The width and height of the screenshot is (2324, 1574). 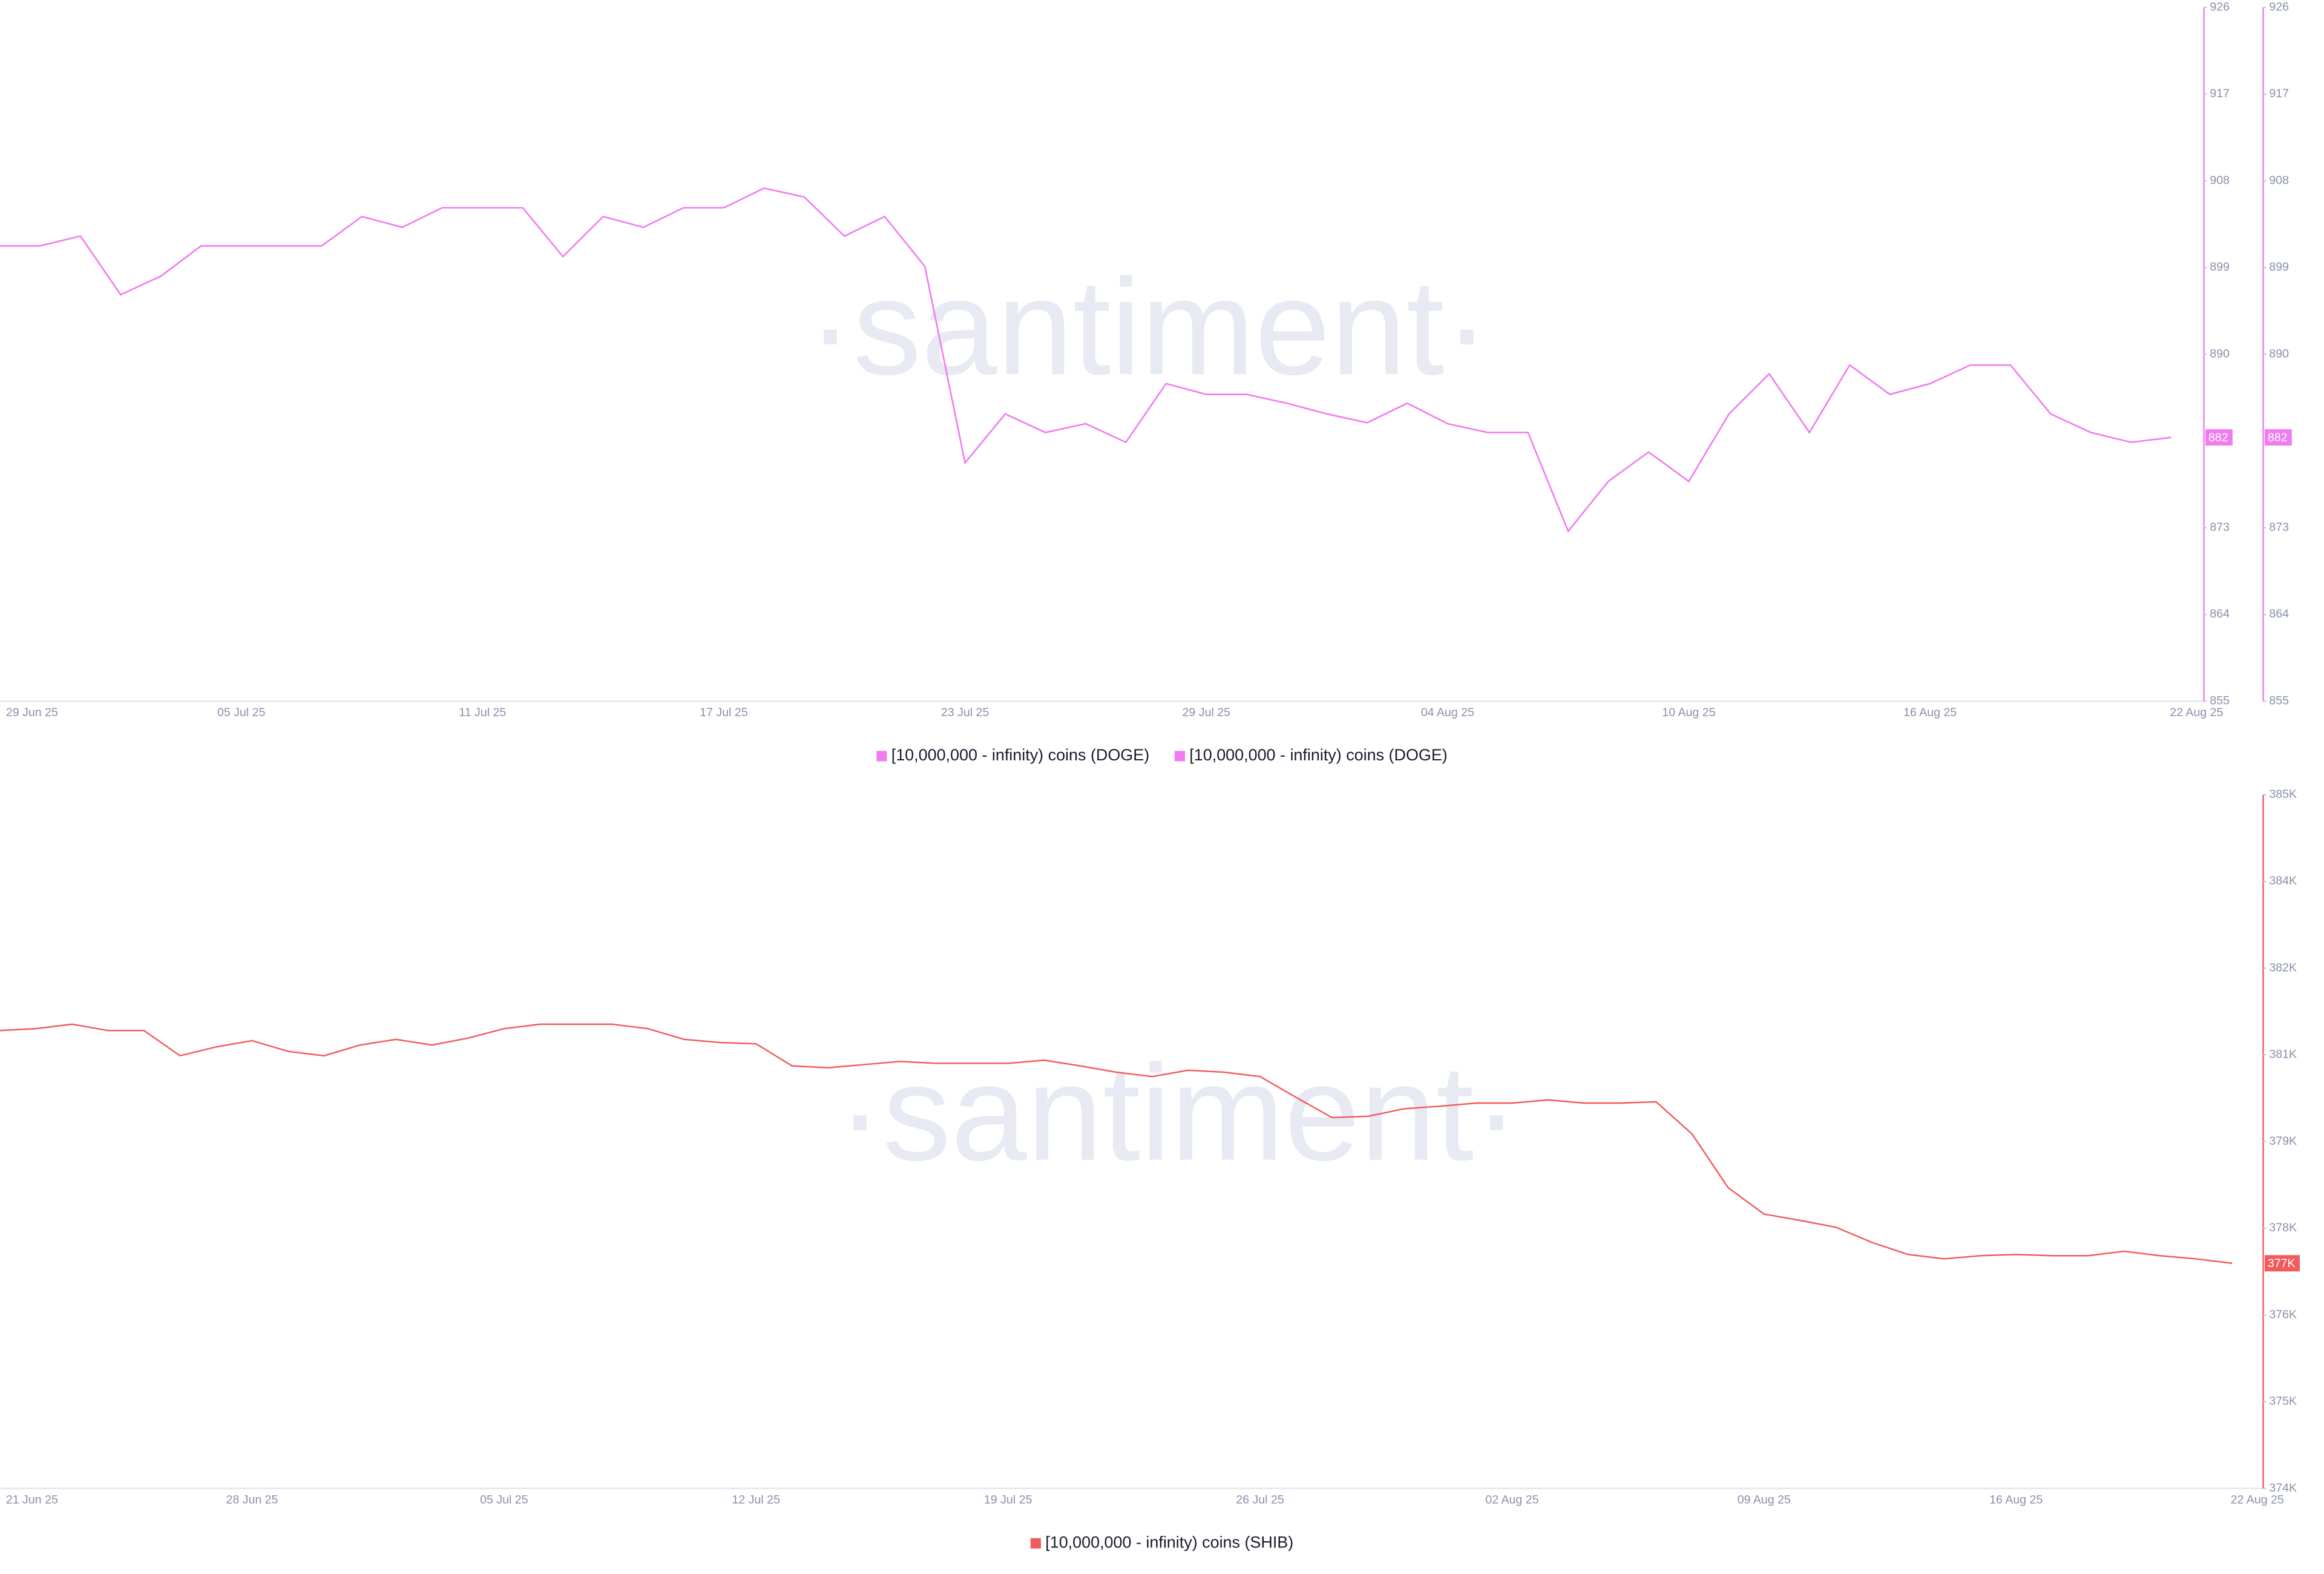 I want to click on x-tick-label: 23 Jul 25, so click(x=965, y=712).